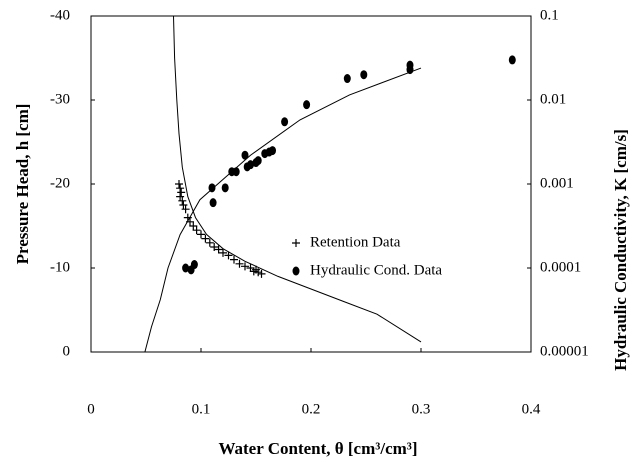 The height and width of the screenshot is (470, 637). I want to click on x-axis-title: Water Content, θ [cm³/cm³], so click(317, 448).